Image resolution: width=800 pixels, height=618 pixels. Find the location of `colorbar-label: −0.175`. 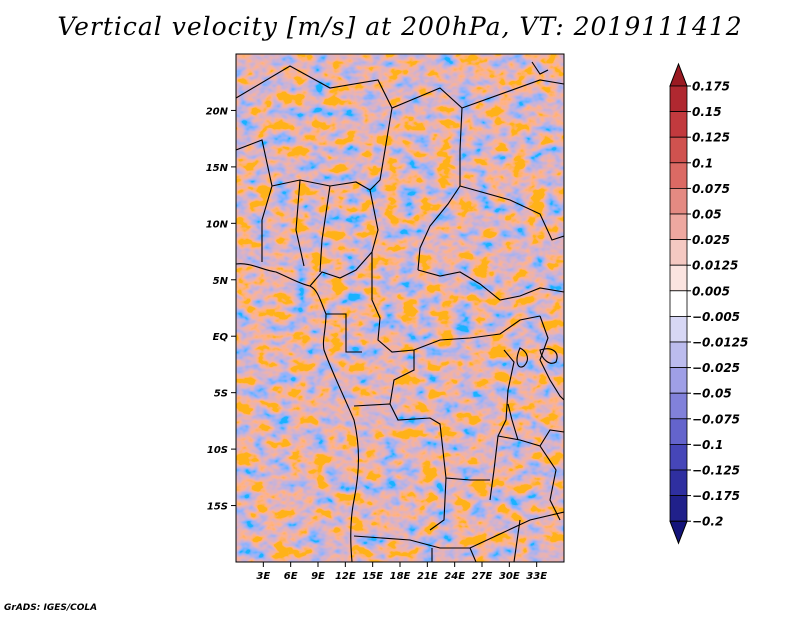

colorbar-label: −0.175 is located at coordinates (716, 496).